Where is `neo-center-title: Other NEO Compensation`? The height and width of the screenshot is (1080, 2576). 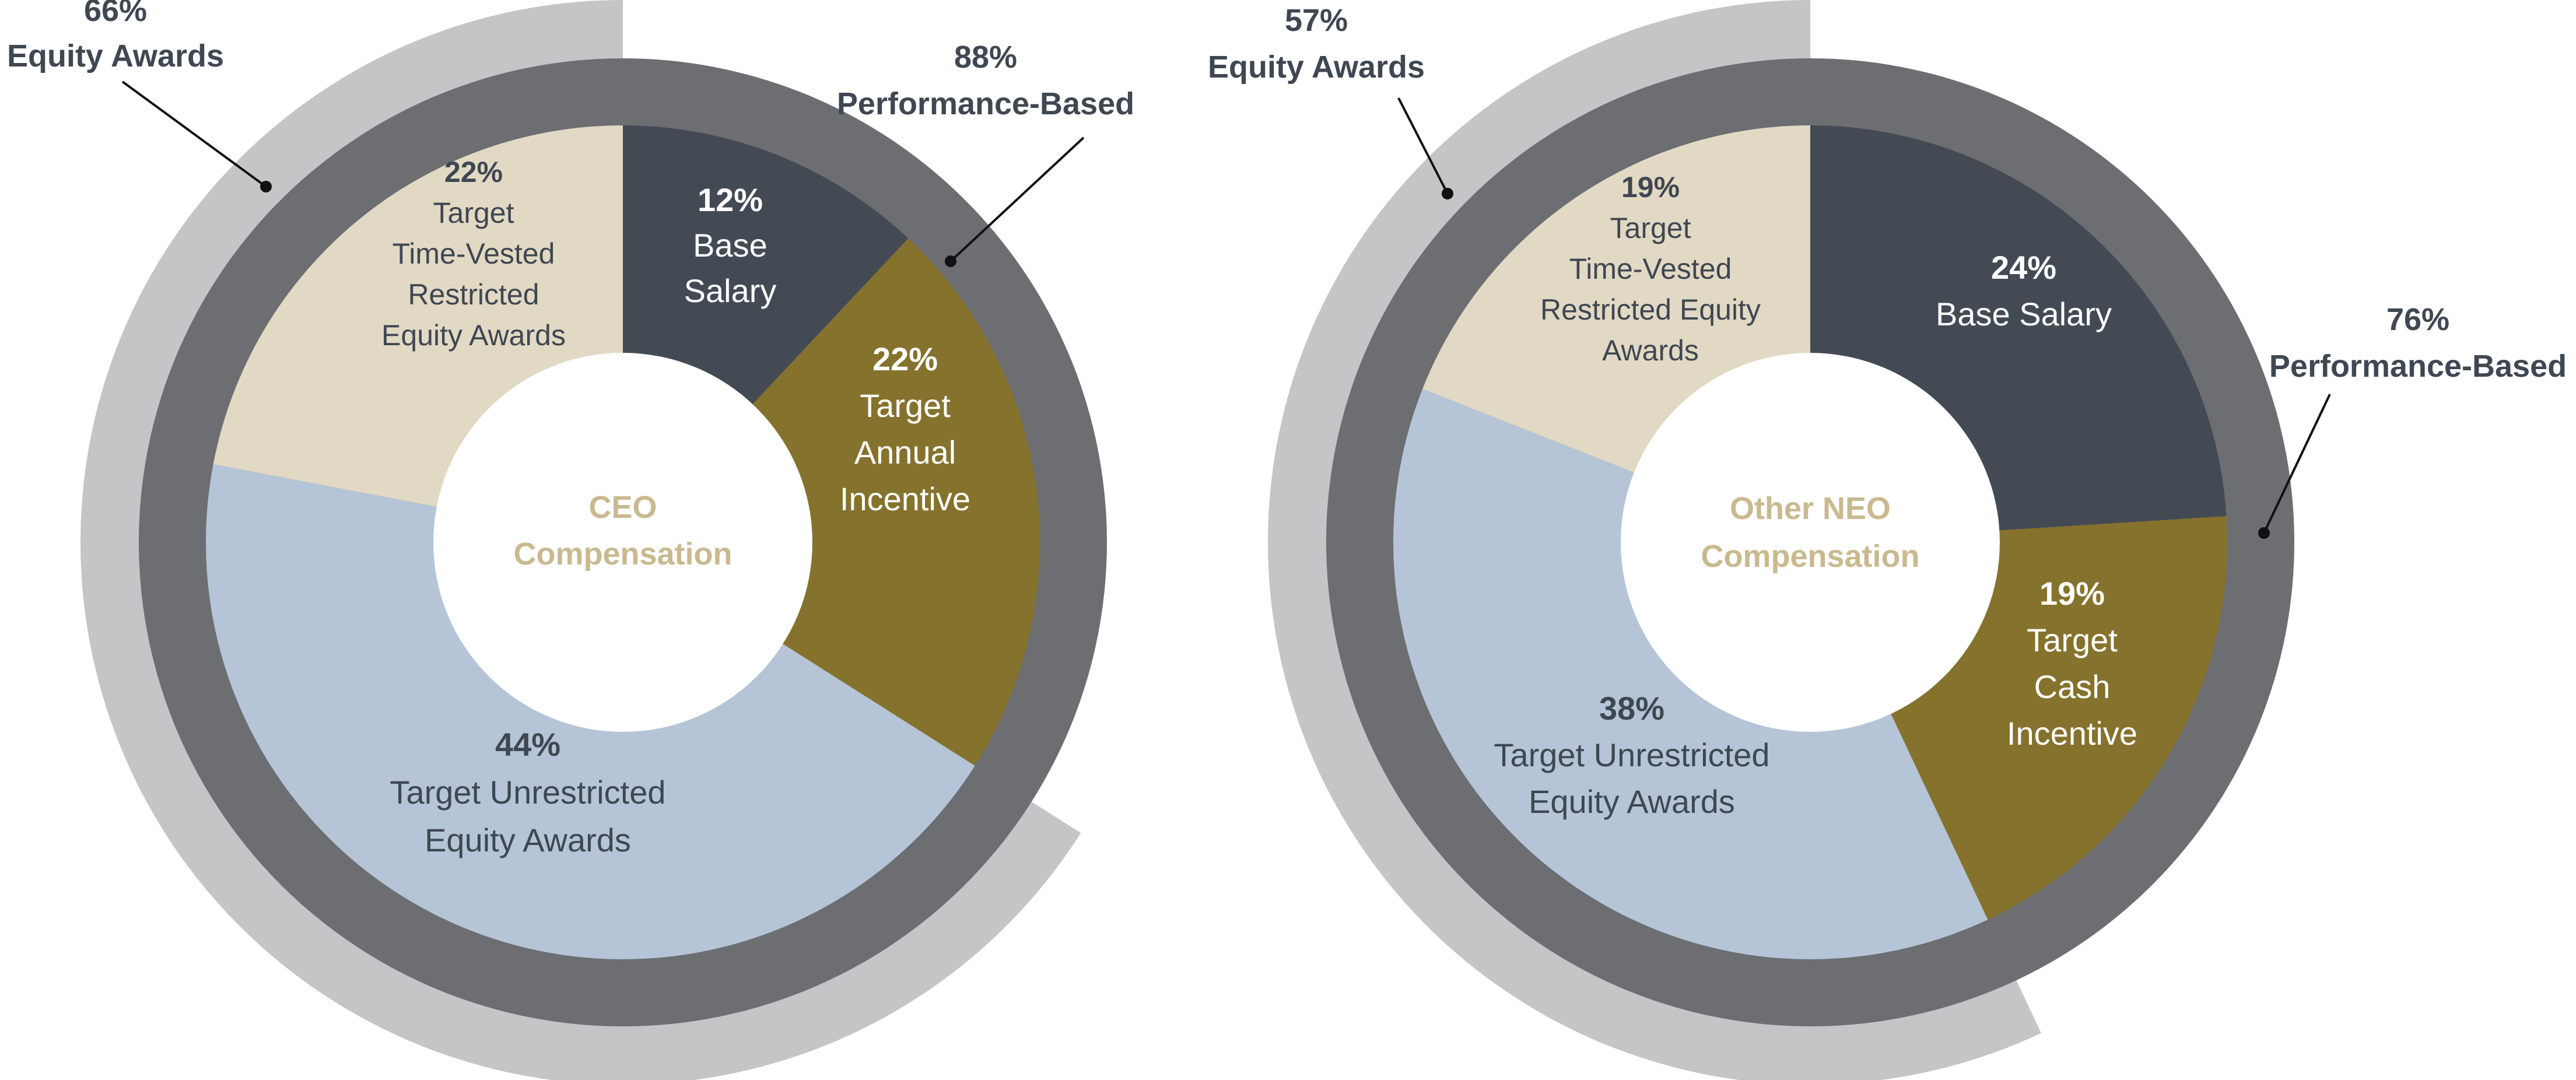 neo-center-title: Other NEO Compensation is located at coordinates (1810, 532).